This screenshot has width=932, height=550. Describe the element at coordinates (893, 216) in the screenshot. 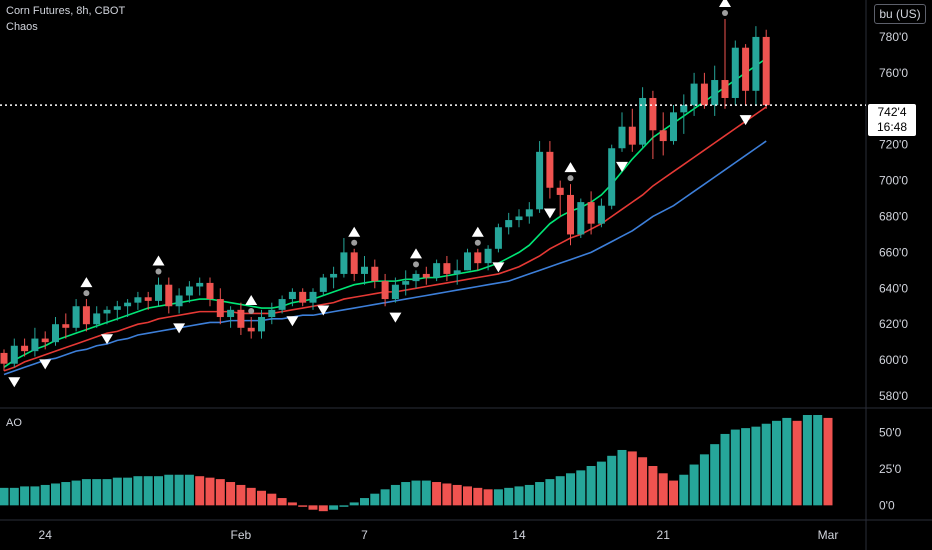

I see `price-tick-label: 680'0` at that location.